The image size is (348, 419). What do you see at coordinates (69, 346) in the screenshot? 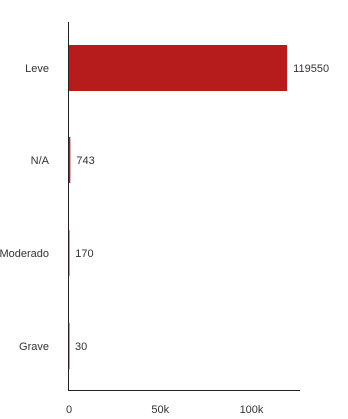
I see `bar-grave` at bounding box center [69, 346].